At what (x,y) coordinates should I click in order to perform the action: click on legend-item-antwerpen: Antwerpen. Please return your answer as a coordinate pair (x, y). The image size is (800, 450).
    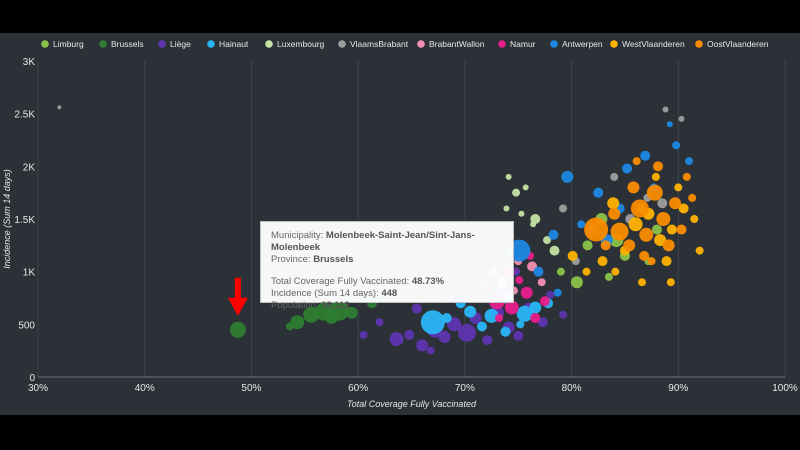
    Looking at the image, I should click on (576, 44).